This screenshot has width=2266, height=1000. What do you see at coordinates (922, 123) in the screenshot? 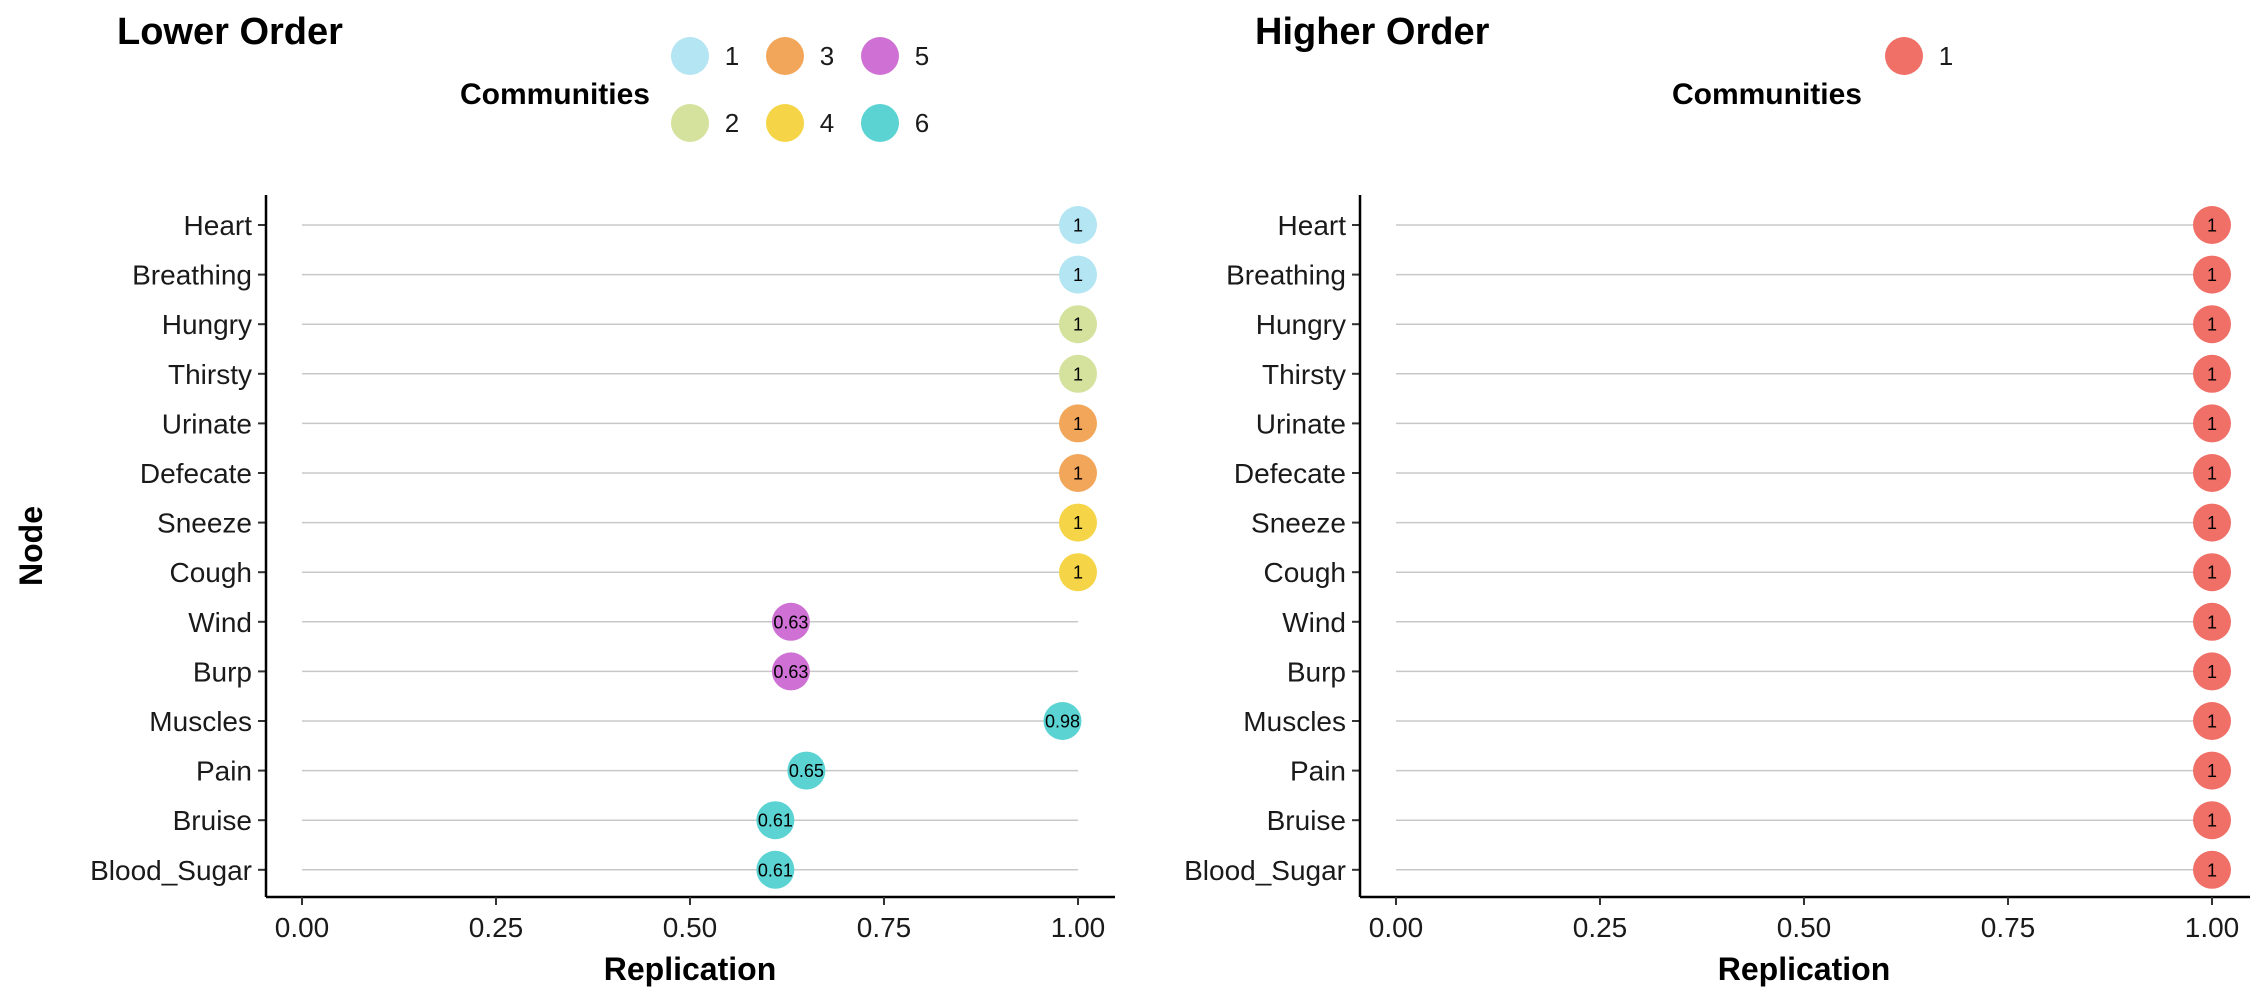
I see `legend-label: 6` at bounding box center [922, 123].